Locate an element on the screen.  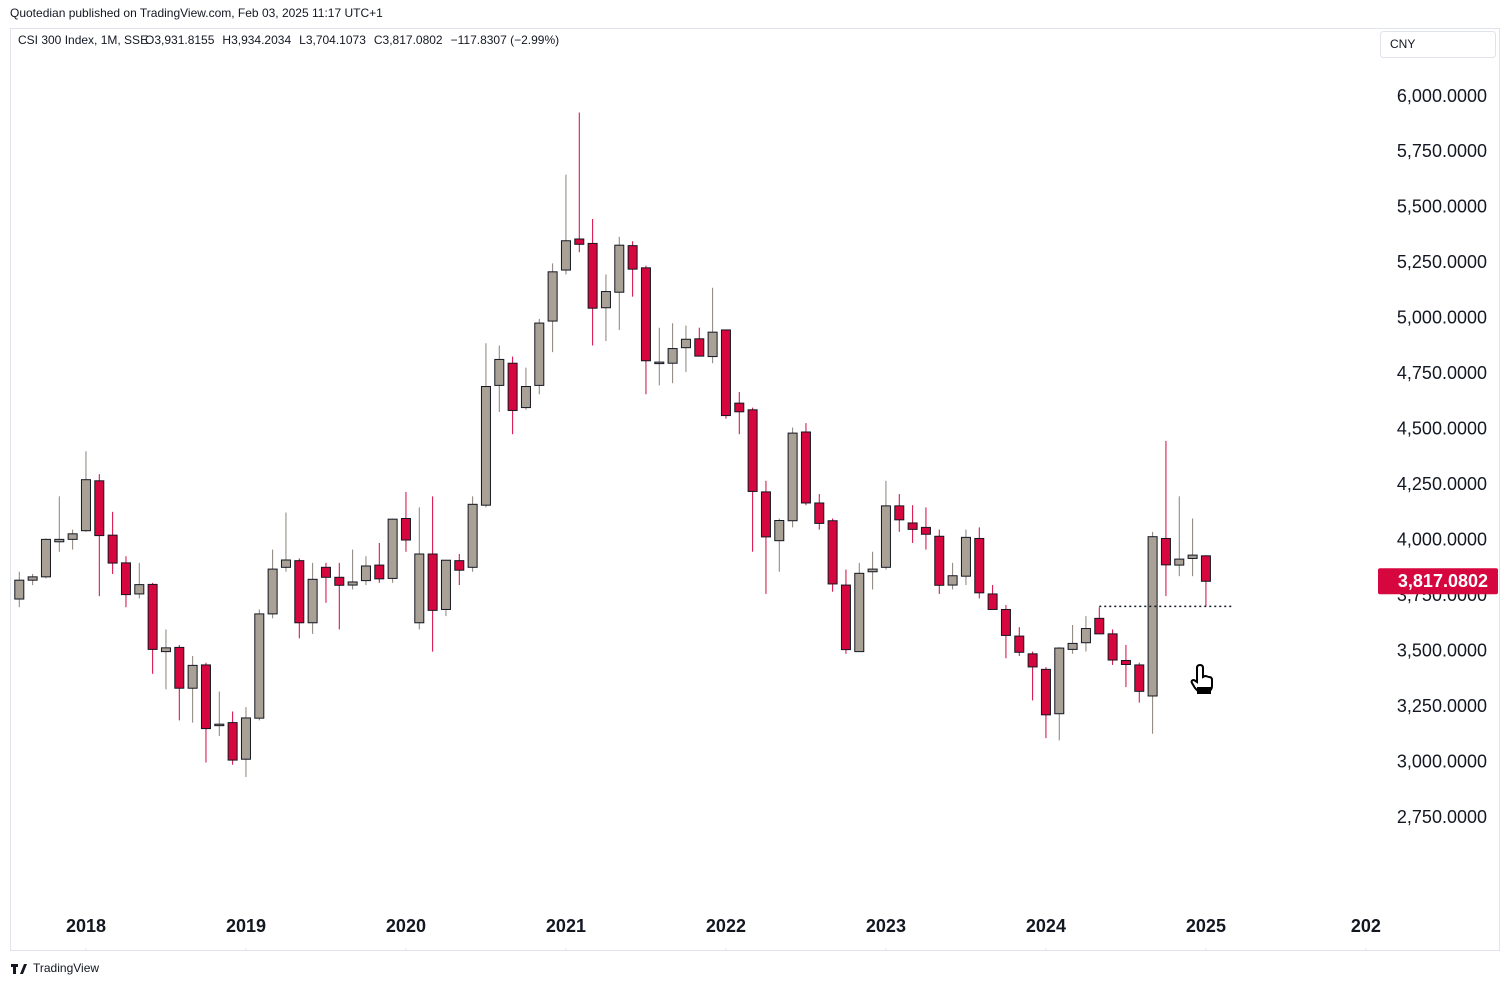
y-tick-label: 3,250.0000 is located at coordinates (1442, 706).